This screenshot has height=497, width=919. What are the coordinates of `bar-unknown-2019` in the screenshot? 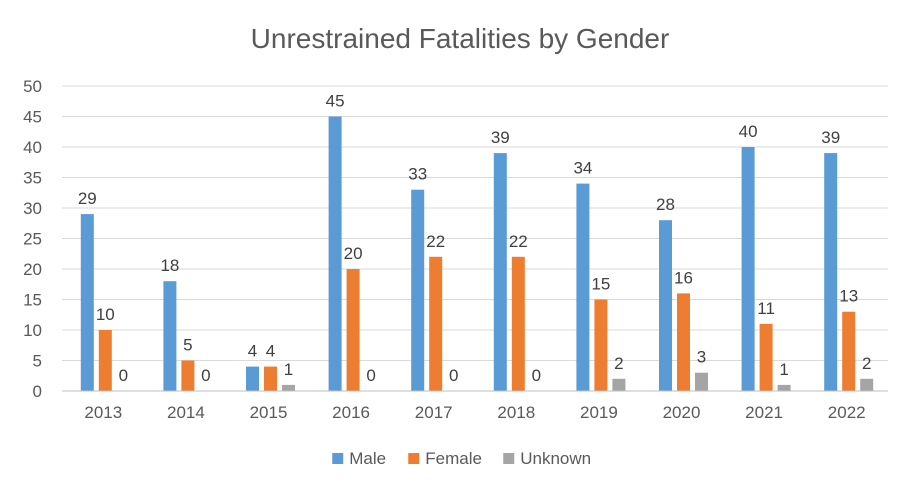 It's located at (619, 384).